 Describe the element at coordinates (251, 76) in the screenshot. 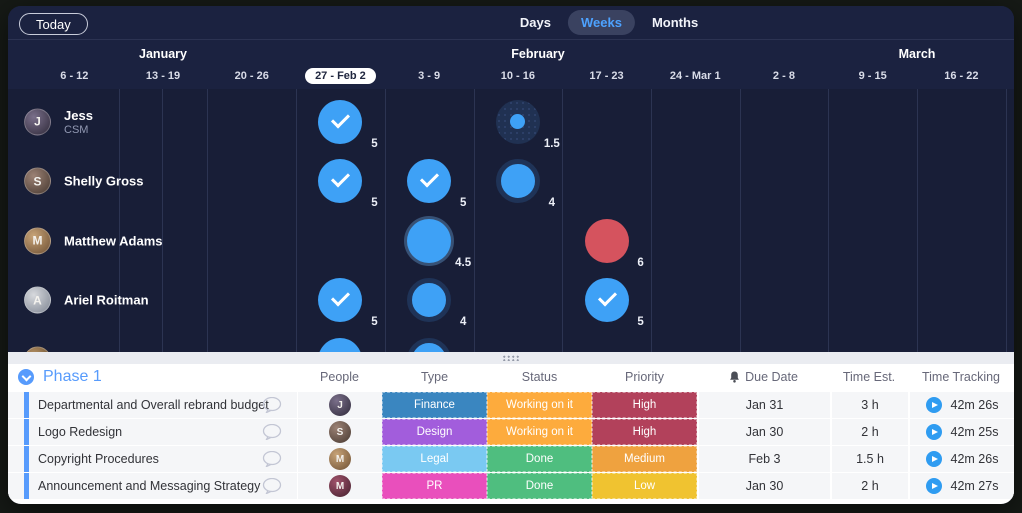

I see `week-label: 20 - 26` at that location.